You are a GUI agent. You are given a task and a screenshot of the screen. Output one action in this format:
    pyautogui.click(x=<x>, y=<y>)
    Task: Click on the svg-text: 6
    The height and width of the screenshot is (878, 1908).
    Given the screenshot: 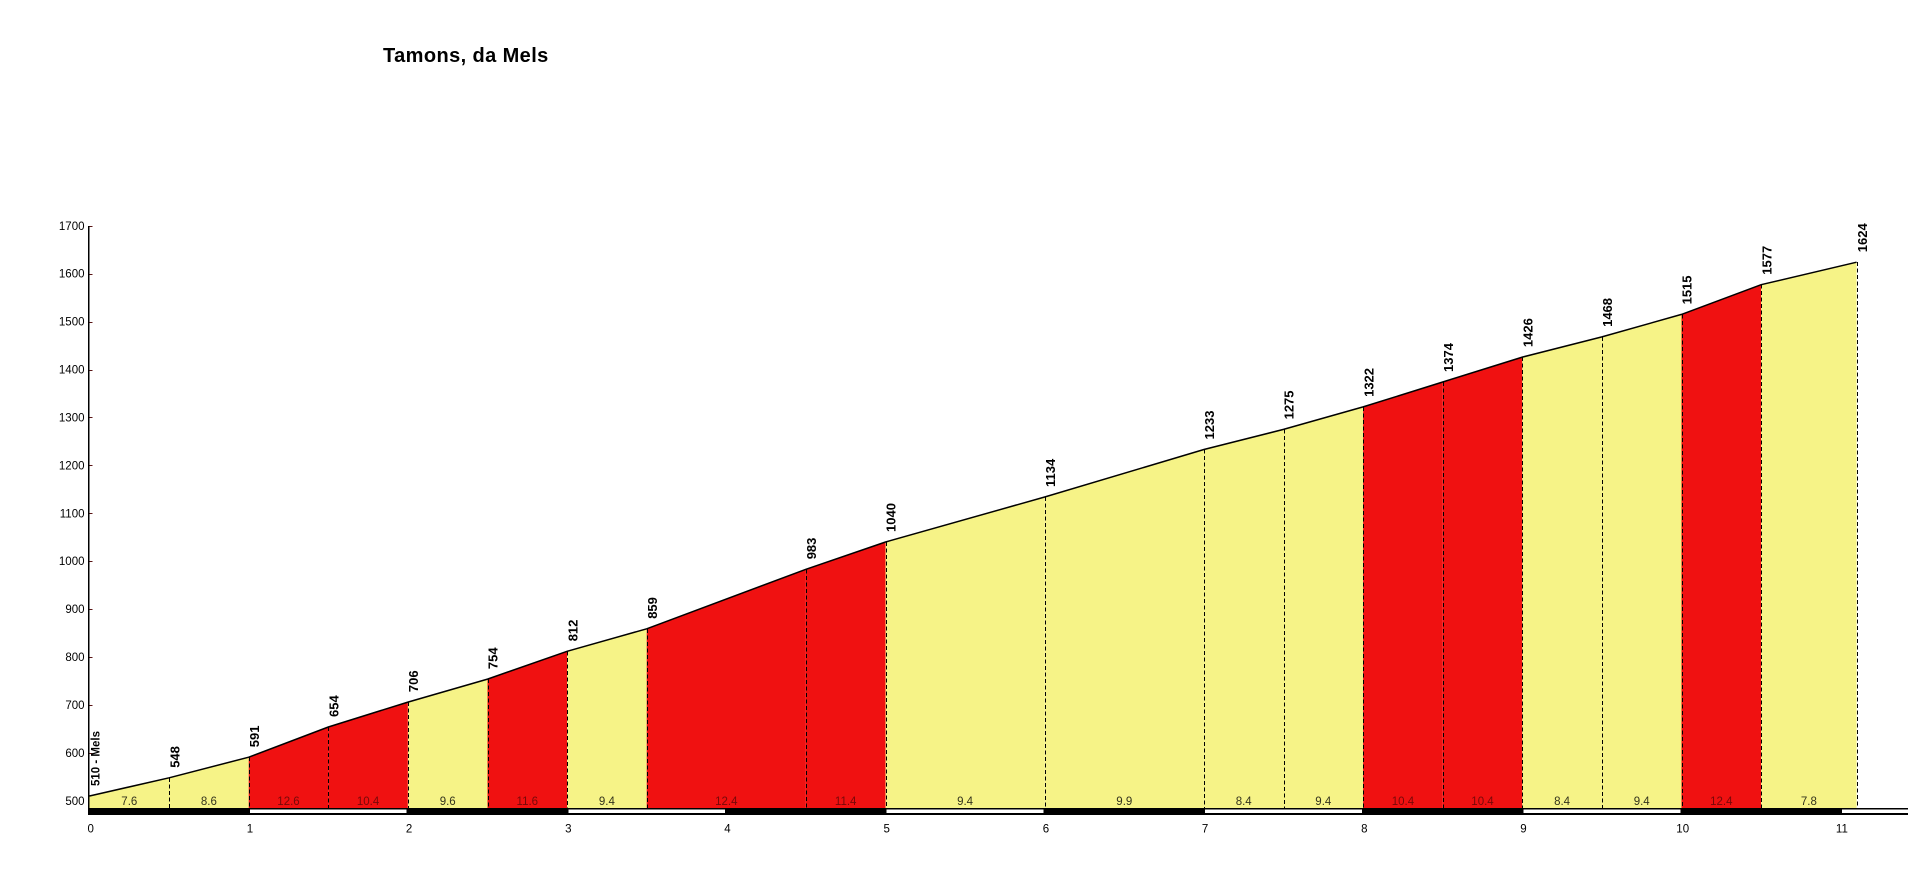 What is the action you would take?
    pyautogui.click(x=1046, y=830)
    